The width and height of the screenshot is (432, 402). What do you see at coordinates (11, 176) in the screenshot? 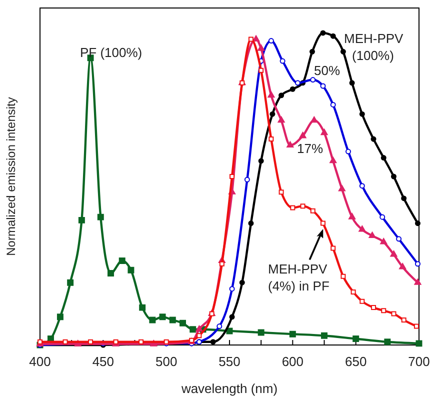
I see `y-axis-title: Normalized emission intensity` at bounding box center [11, 176].